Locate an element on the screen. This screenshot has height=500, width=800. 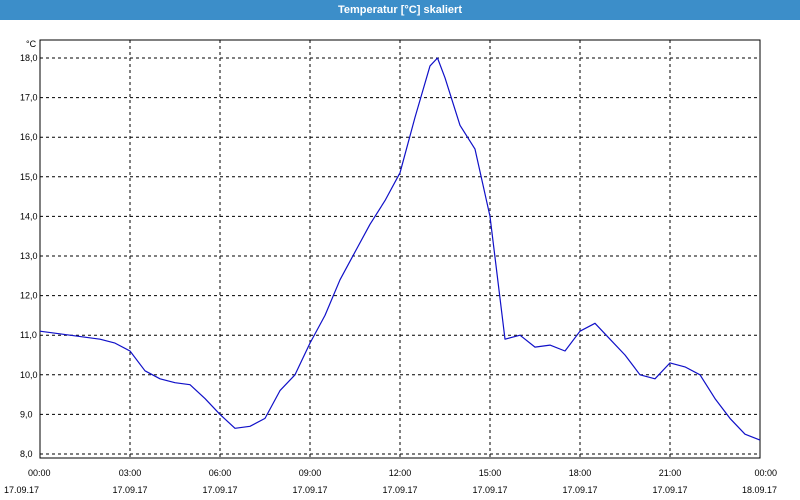
x-tick-time-label: 15:00 is located at coordinates (490, 473).